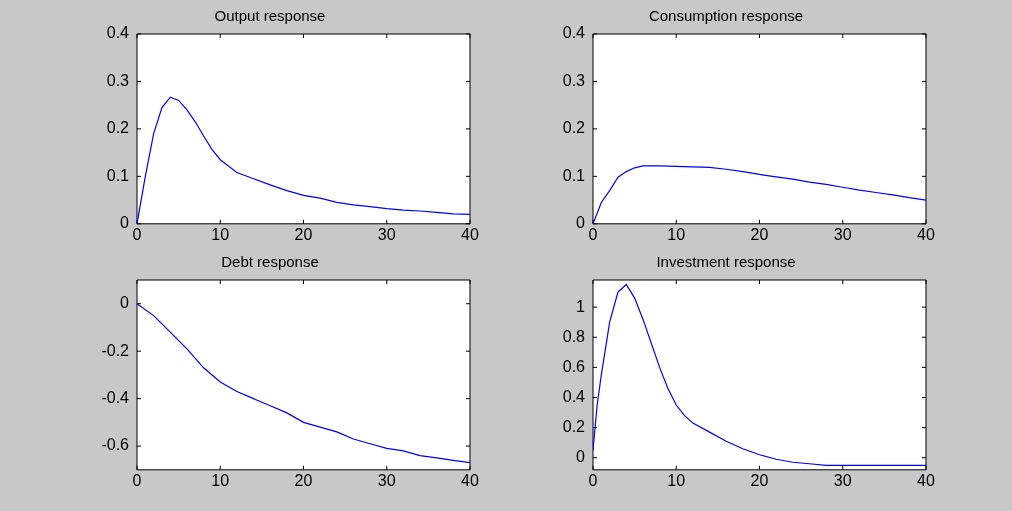 The image size is (1012, 511). Describe the element at coordinates (574, 336) in the screenshot. I see `y-tick-label: 0.8` at that location.